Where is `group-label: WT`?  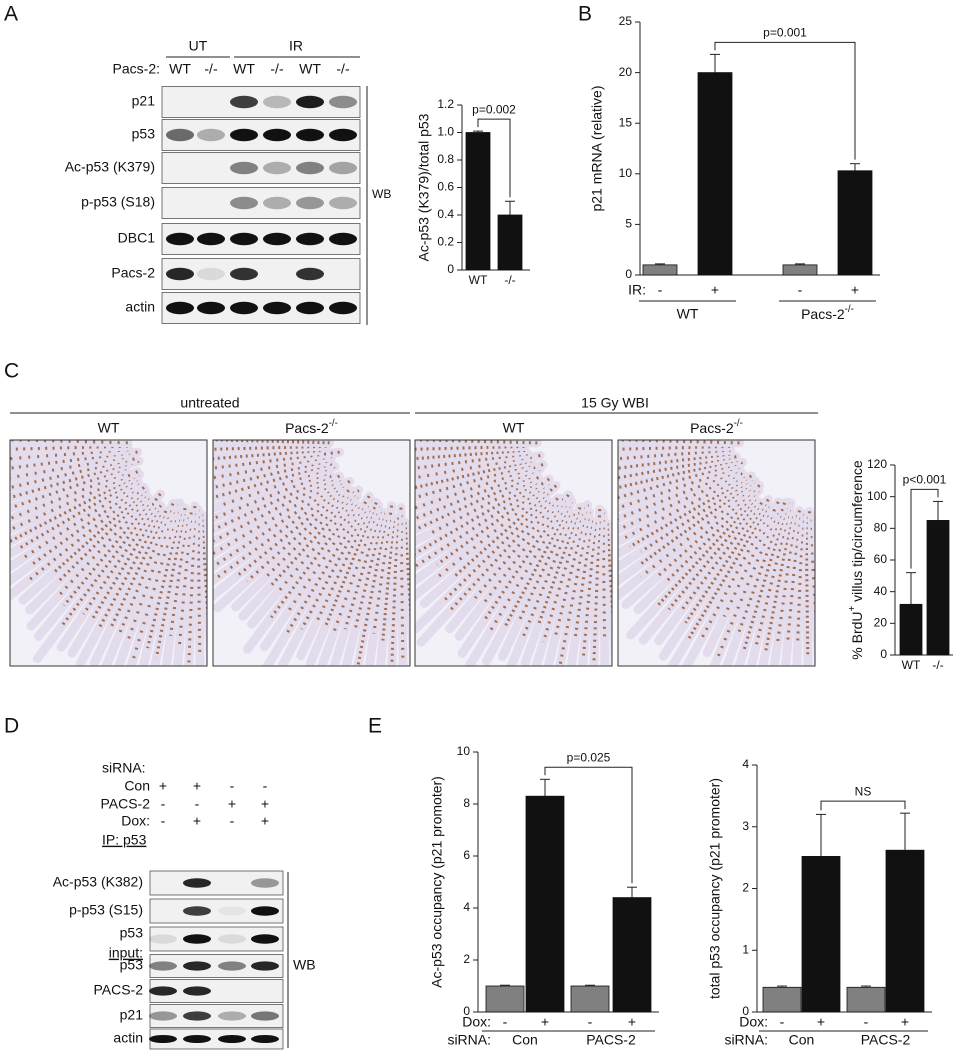 group-label: WT is located at coordinates (688, 314).